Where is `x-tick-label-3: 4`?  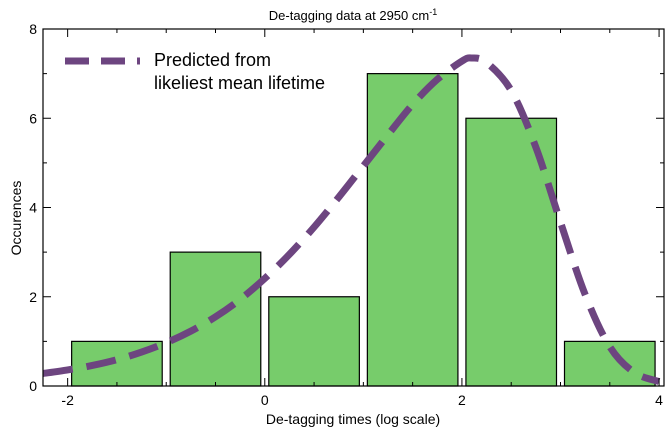 x-tick-label-3: 4 is located at coordinates (659, 400).